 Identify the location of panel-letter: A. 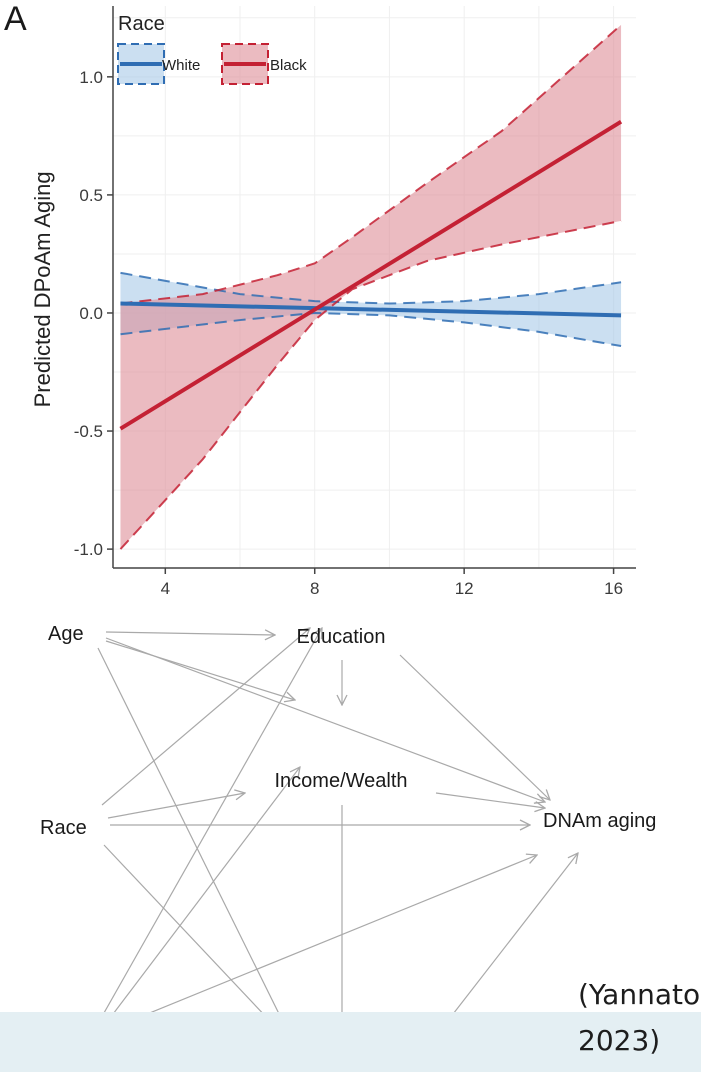
(15, 19).